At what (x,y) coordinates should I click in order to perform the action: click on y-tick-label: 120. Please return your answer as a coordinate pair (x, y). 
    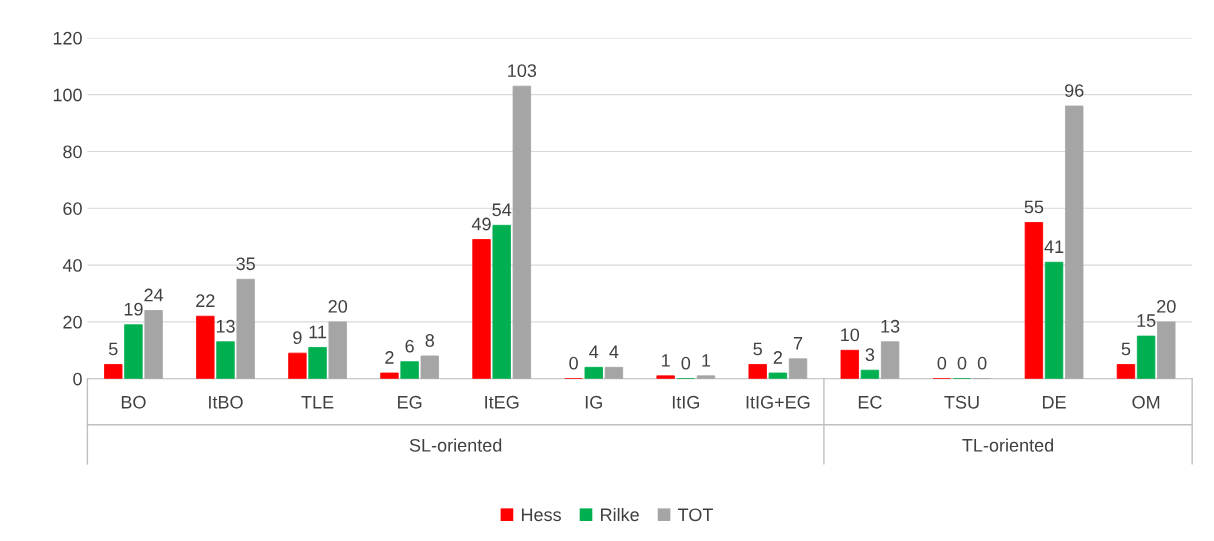
    Looking at the image, I should click on (67, 38).